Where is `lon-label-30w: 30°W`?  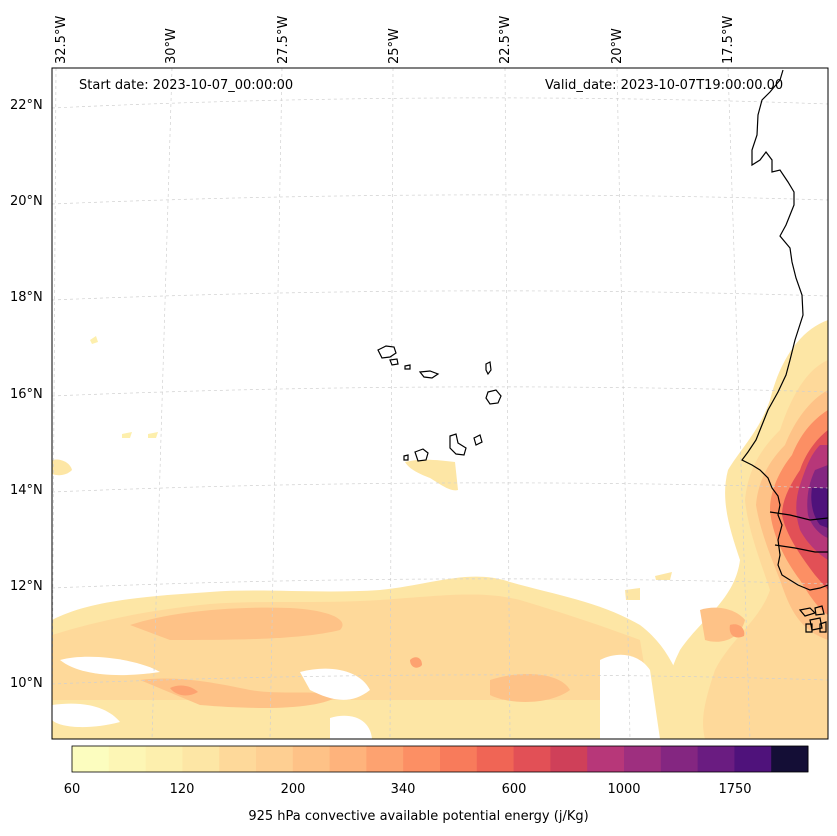
lon-label-30w: 30°W is located at coordinates (171, 46).